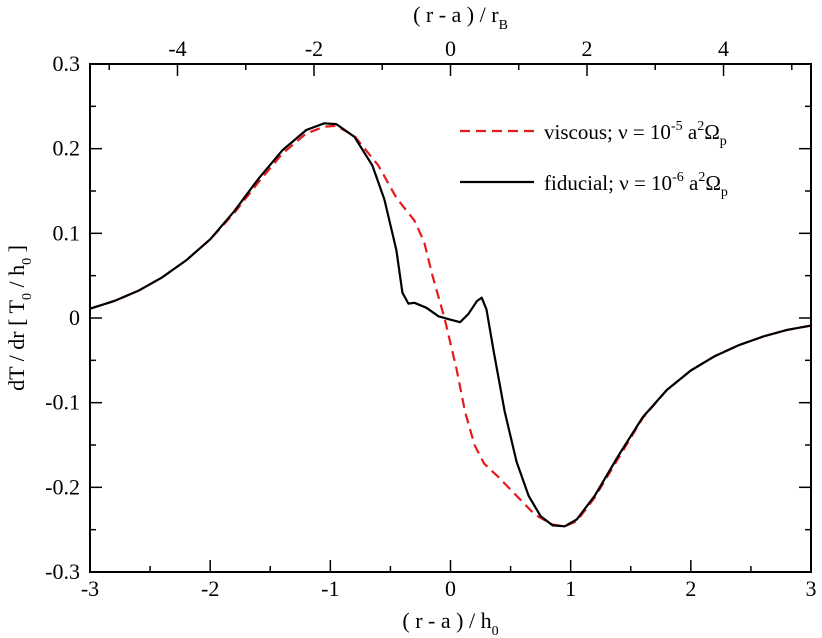 The width and height of the screenshot is (822, 638). Describe the element at coordinates (67, 232) in the screenshot. I see `y-tick-label: 0.1` at that location.